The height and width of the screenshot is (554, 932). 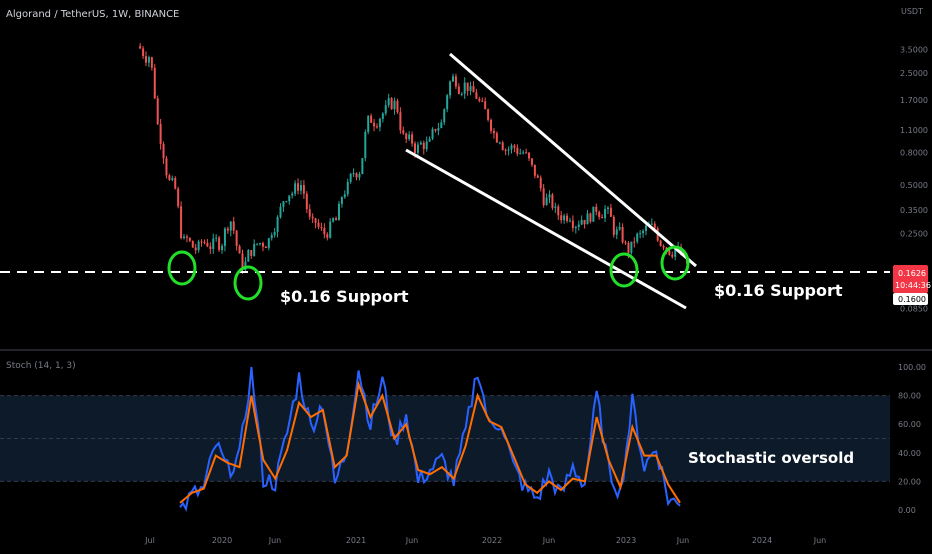 What do you see at coordinates (492, 540) in the screenshot?
I see `time-tick-label: 2022` at bounding box center [492, 540].